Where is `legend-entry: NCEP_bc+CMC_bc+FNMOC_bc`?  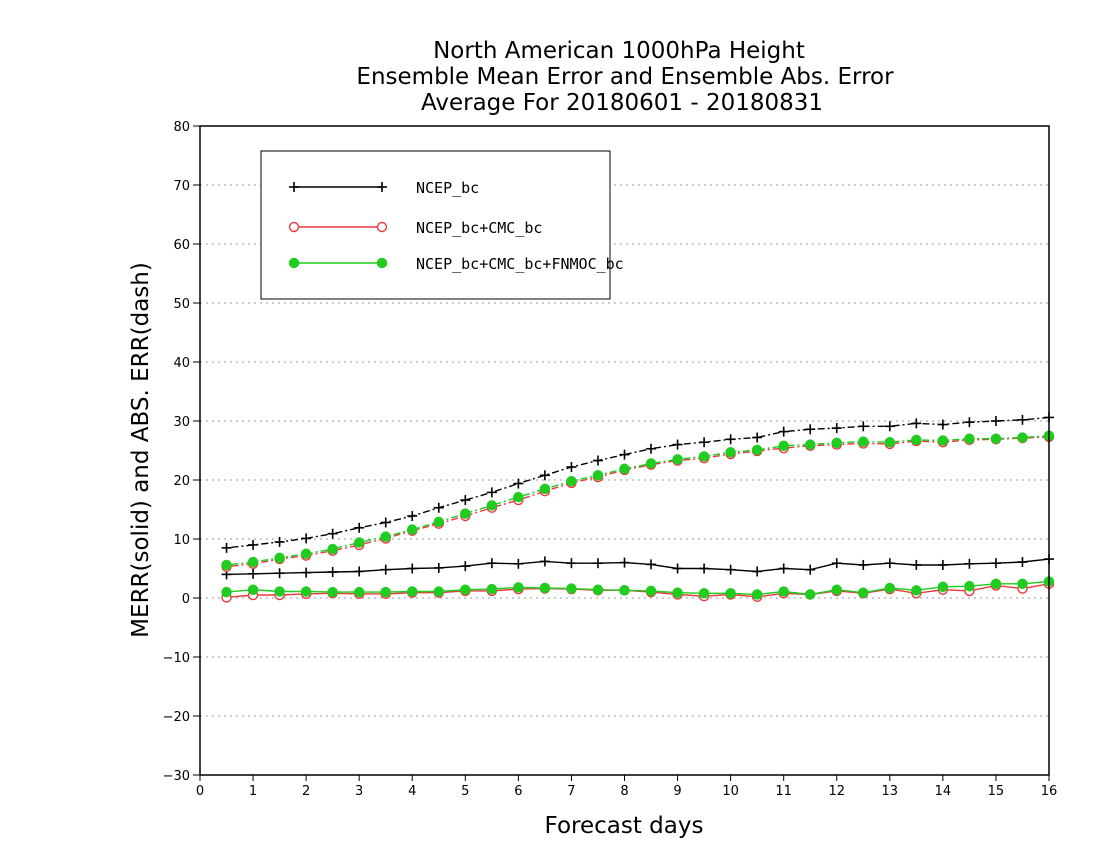
legend-entry: NCEP_bc+CMC_bc+FNMOC_bc is located at coordinates (456, 264).